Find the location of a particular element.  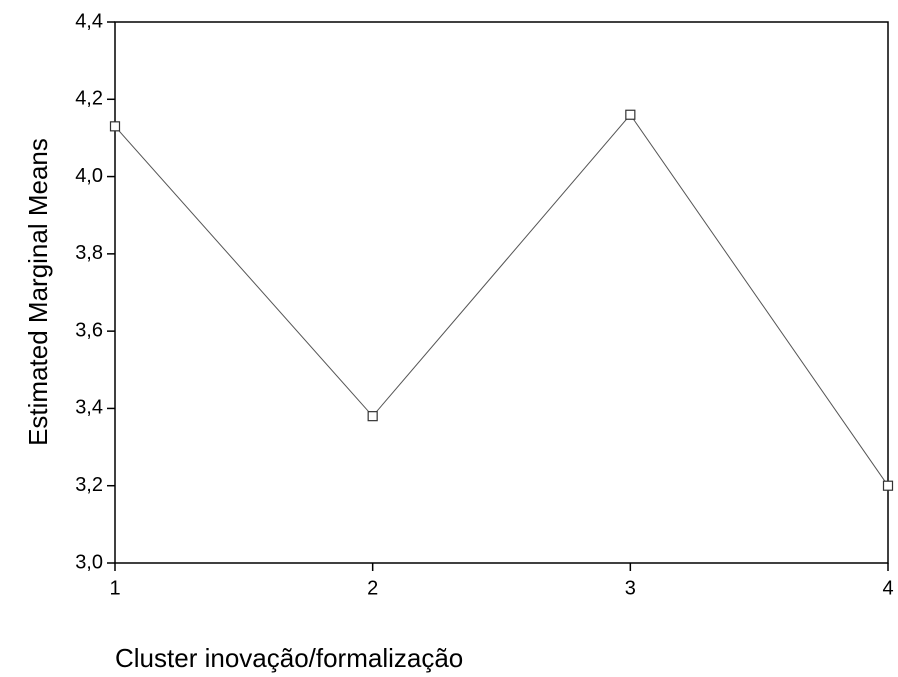

x-tick-label: 2 is located at coordinates (372, 588).